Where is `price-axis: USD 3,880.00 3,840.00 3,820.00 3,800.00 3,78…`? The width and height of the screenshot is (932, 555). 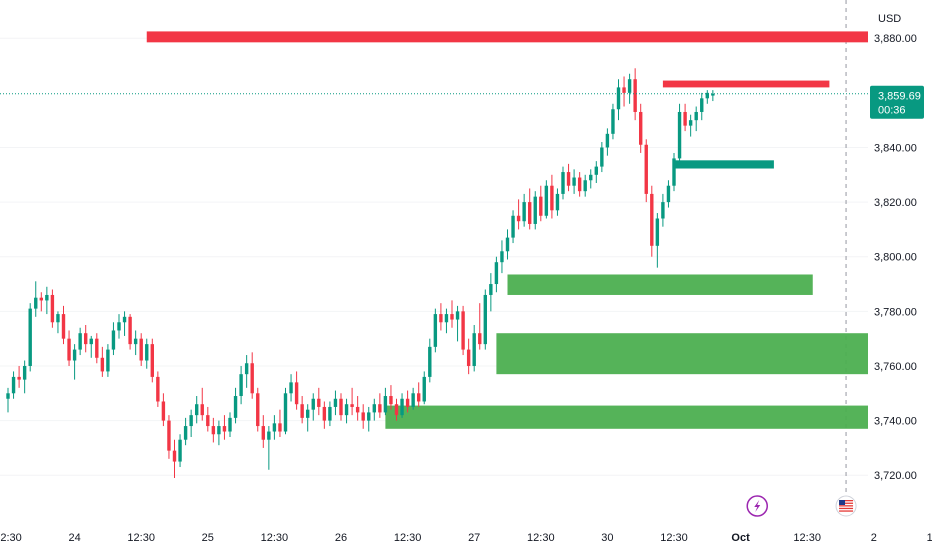
price-axis: USD 3,880.00 3,840.00 3,820.00 3,800.00 3,78… is located at coordinates (895, 247).